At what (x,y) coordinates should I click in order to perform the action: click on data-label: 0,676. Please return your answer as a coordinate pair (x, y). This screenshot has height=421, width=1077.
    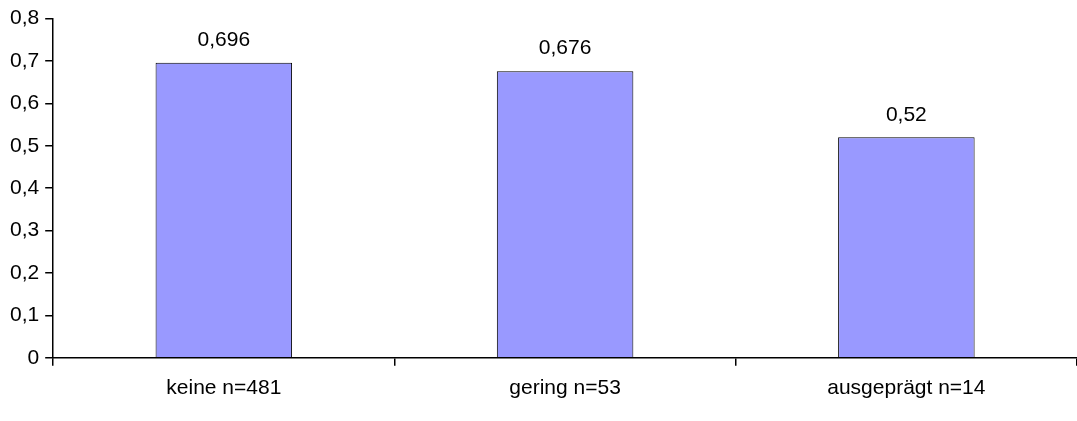
    Looking at the image, I should click on (565, 47).